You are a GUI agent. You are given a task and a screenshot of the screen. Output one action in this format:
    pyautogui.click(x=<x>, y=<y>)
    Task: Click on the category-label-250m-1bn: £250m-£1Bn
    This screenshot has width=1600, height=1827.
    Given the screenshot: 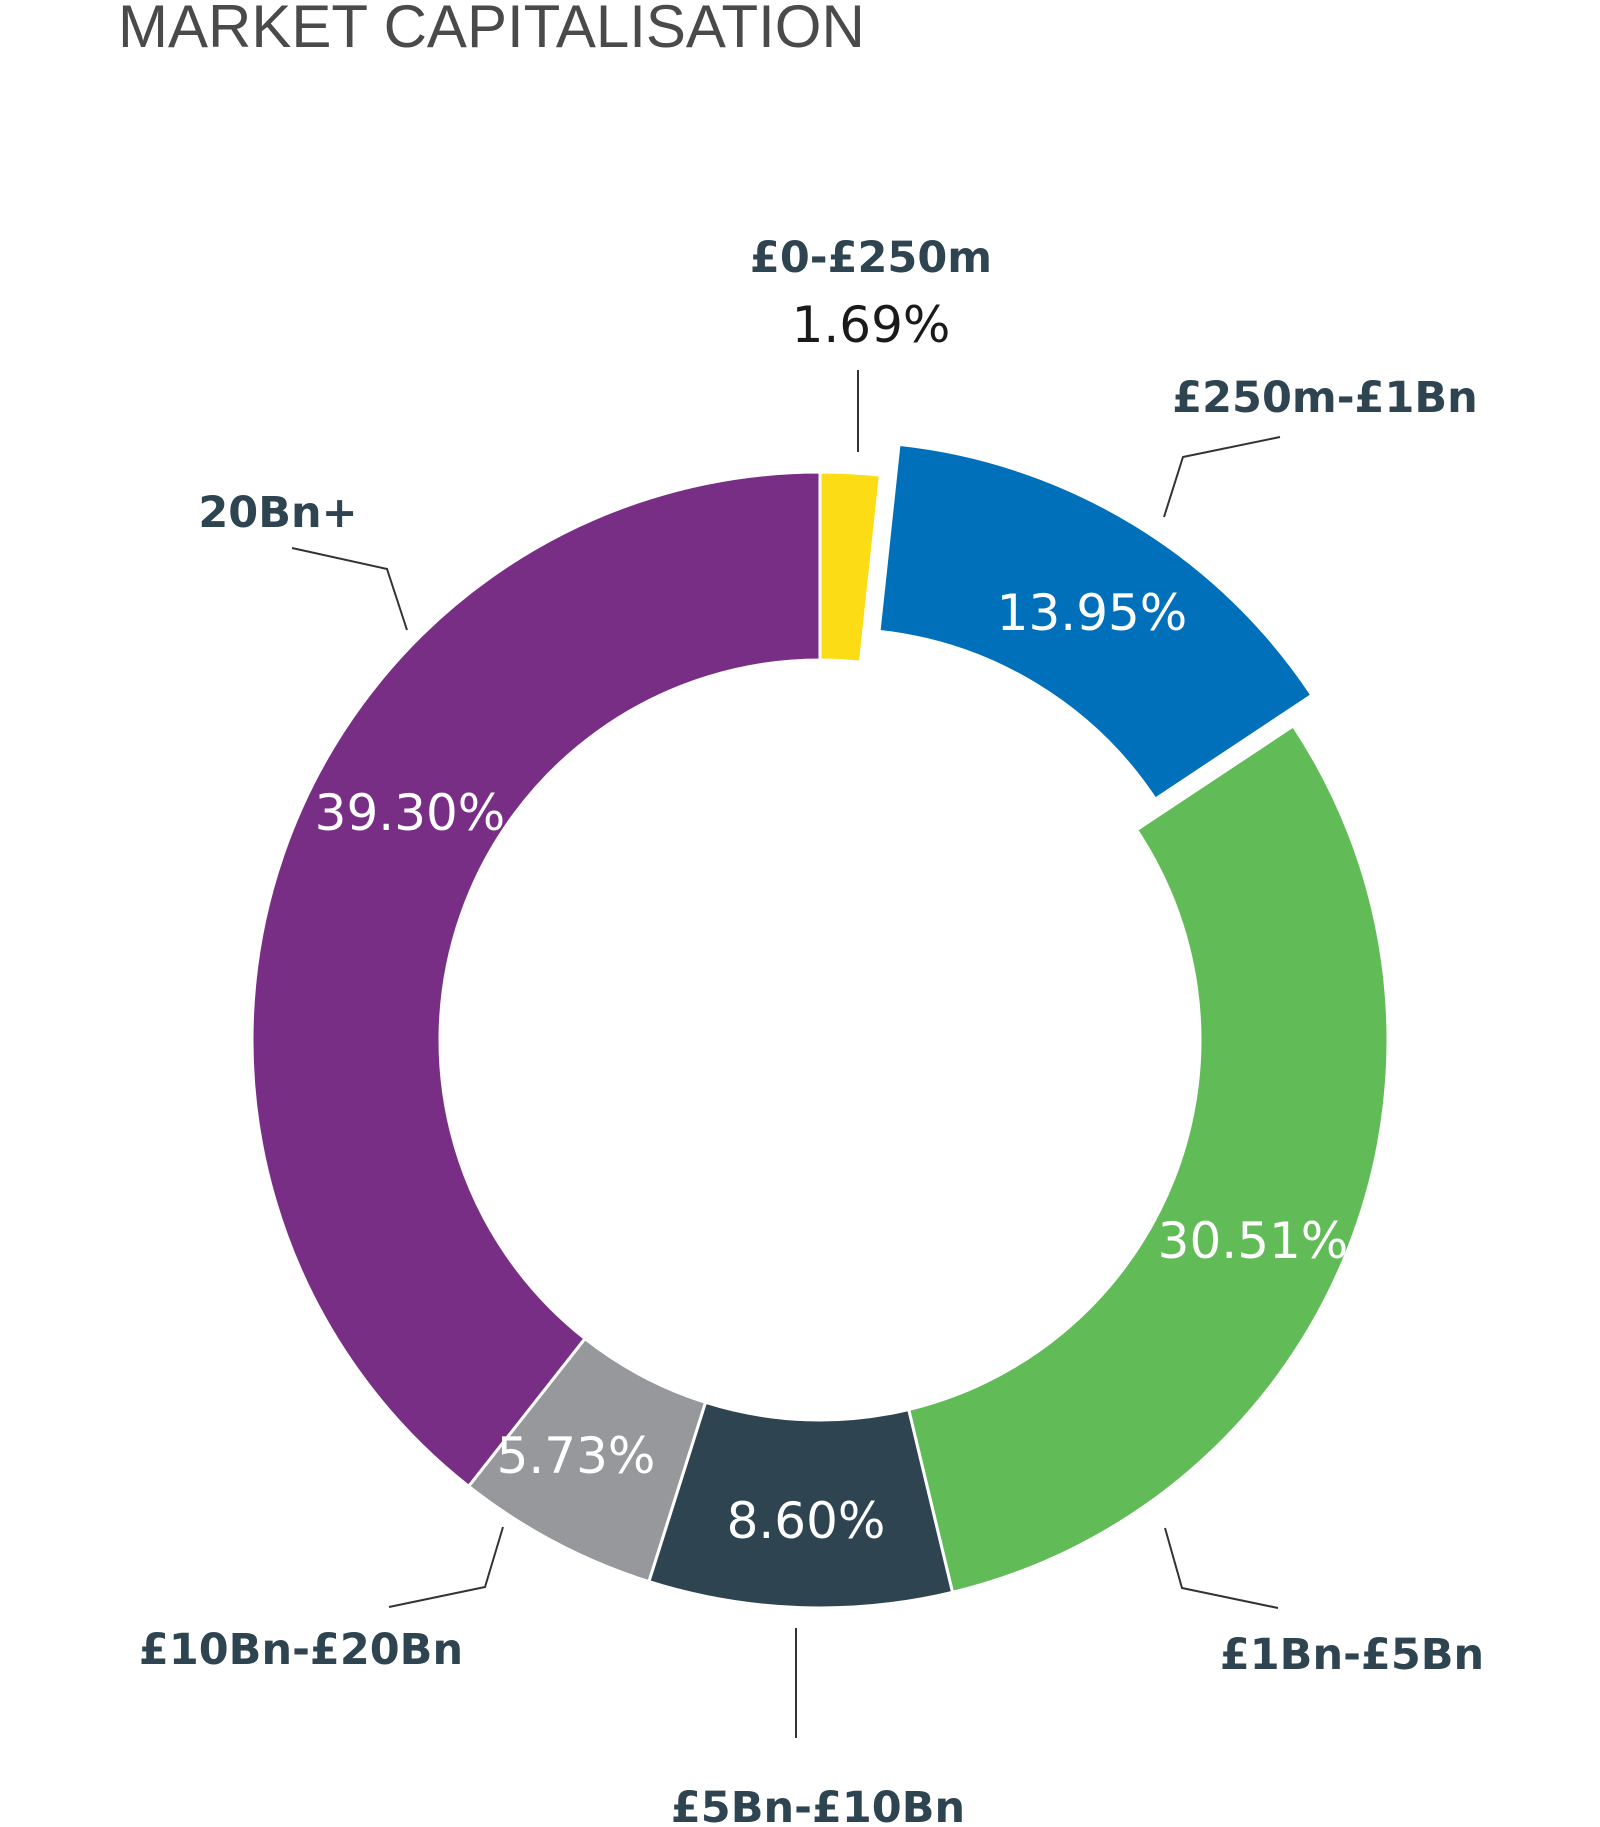 What is the action you would take?
    pyautogui.click(x=1325, y=398)
    